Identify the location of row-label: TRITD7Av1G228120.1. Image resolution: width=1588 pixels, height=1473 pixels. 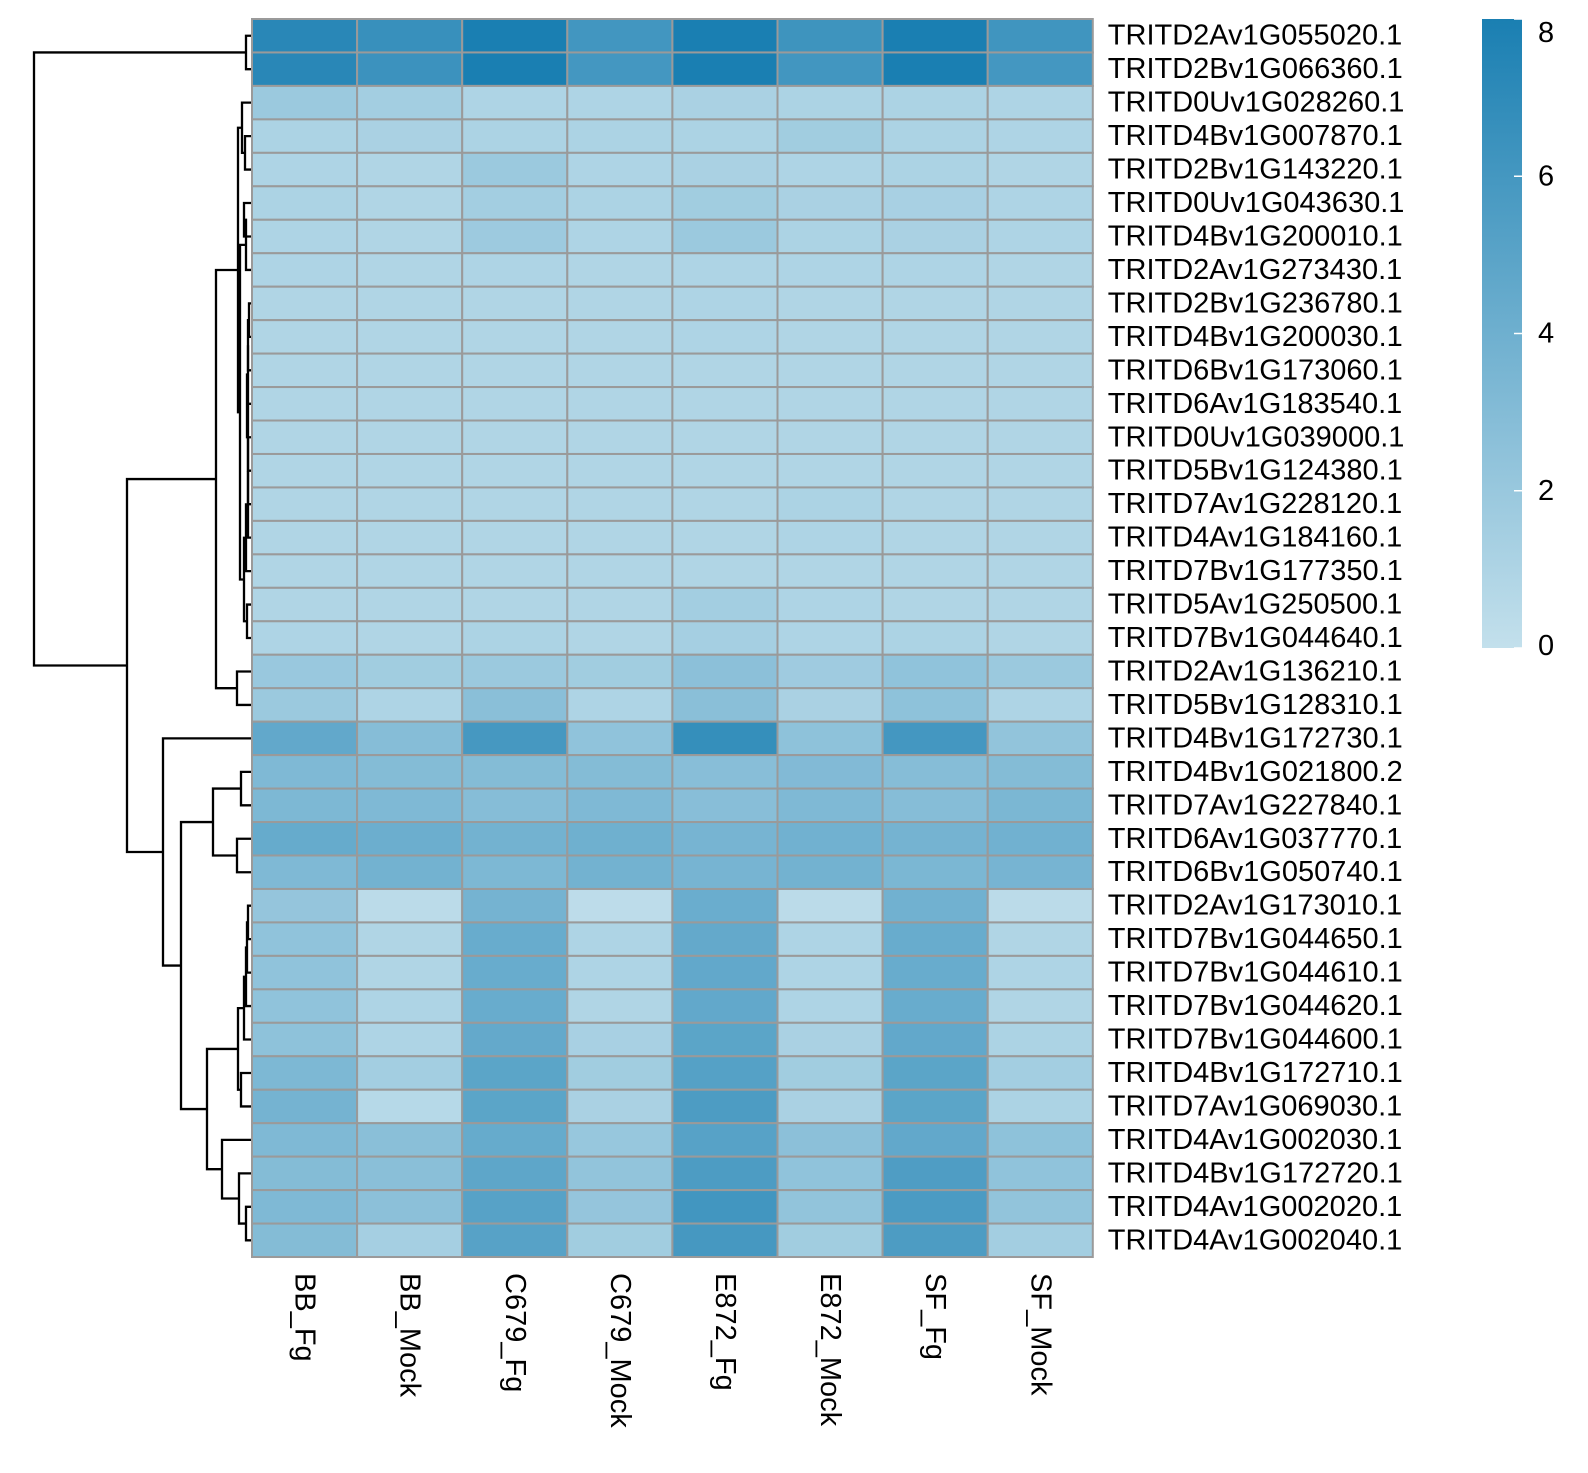
(1255, 504).